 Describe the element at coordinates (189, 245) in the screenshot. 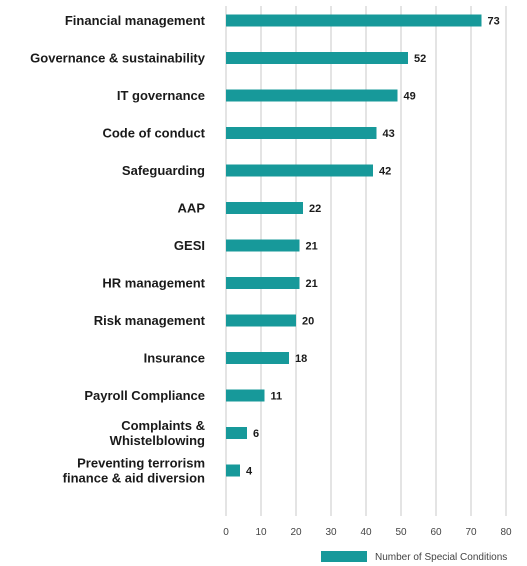

I see `category-label: GESI` at that location.